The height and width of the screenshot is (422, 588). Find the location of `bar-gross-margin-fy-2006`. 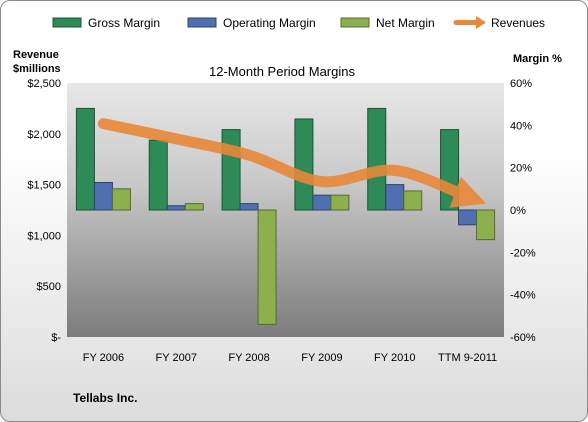

bar-gross-margin-fy-2006 is located at coordinates (85, 159).